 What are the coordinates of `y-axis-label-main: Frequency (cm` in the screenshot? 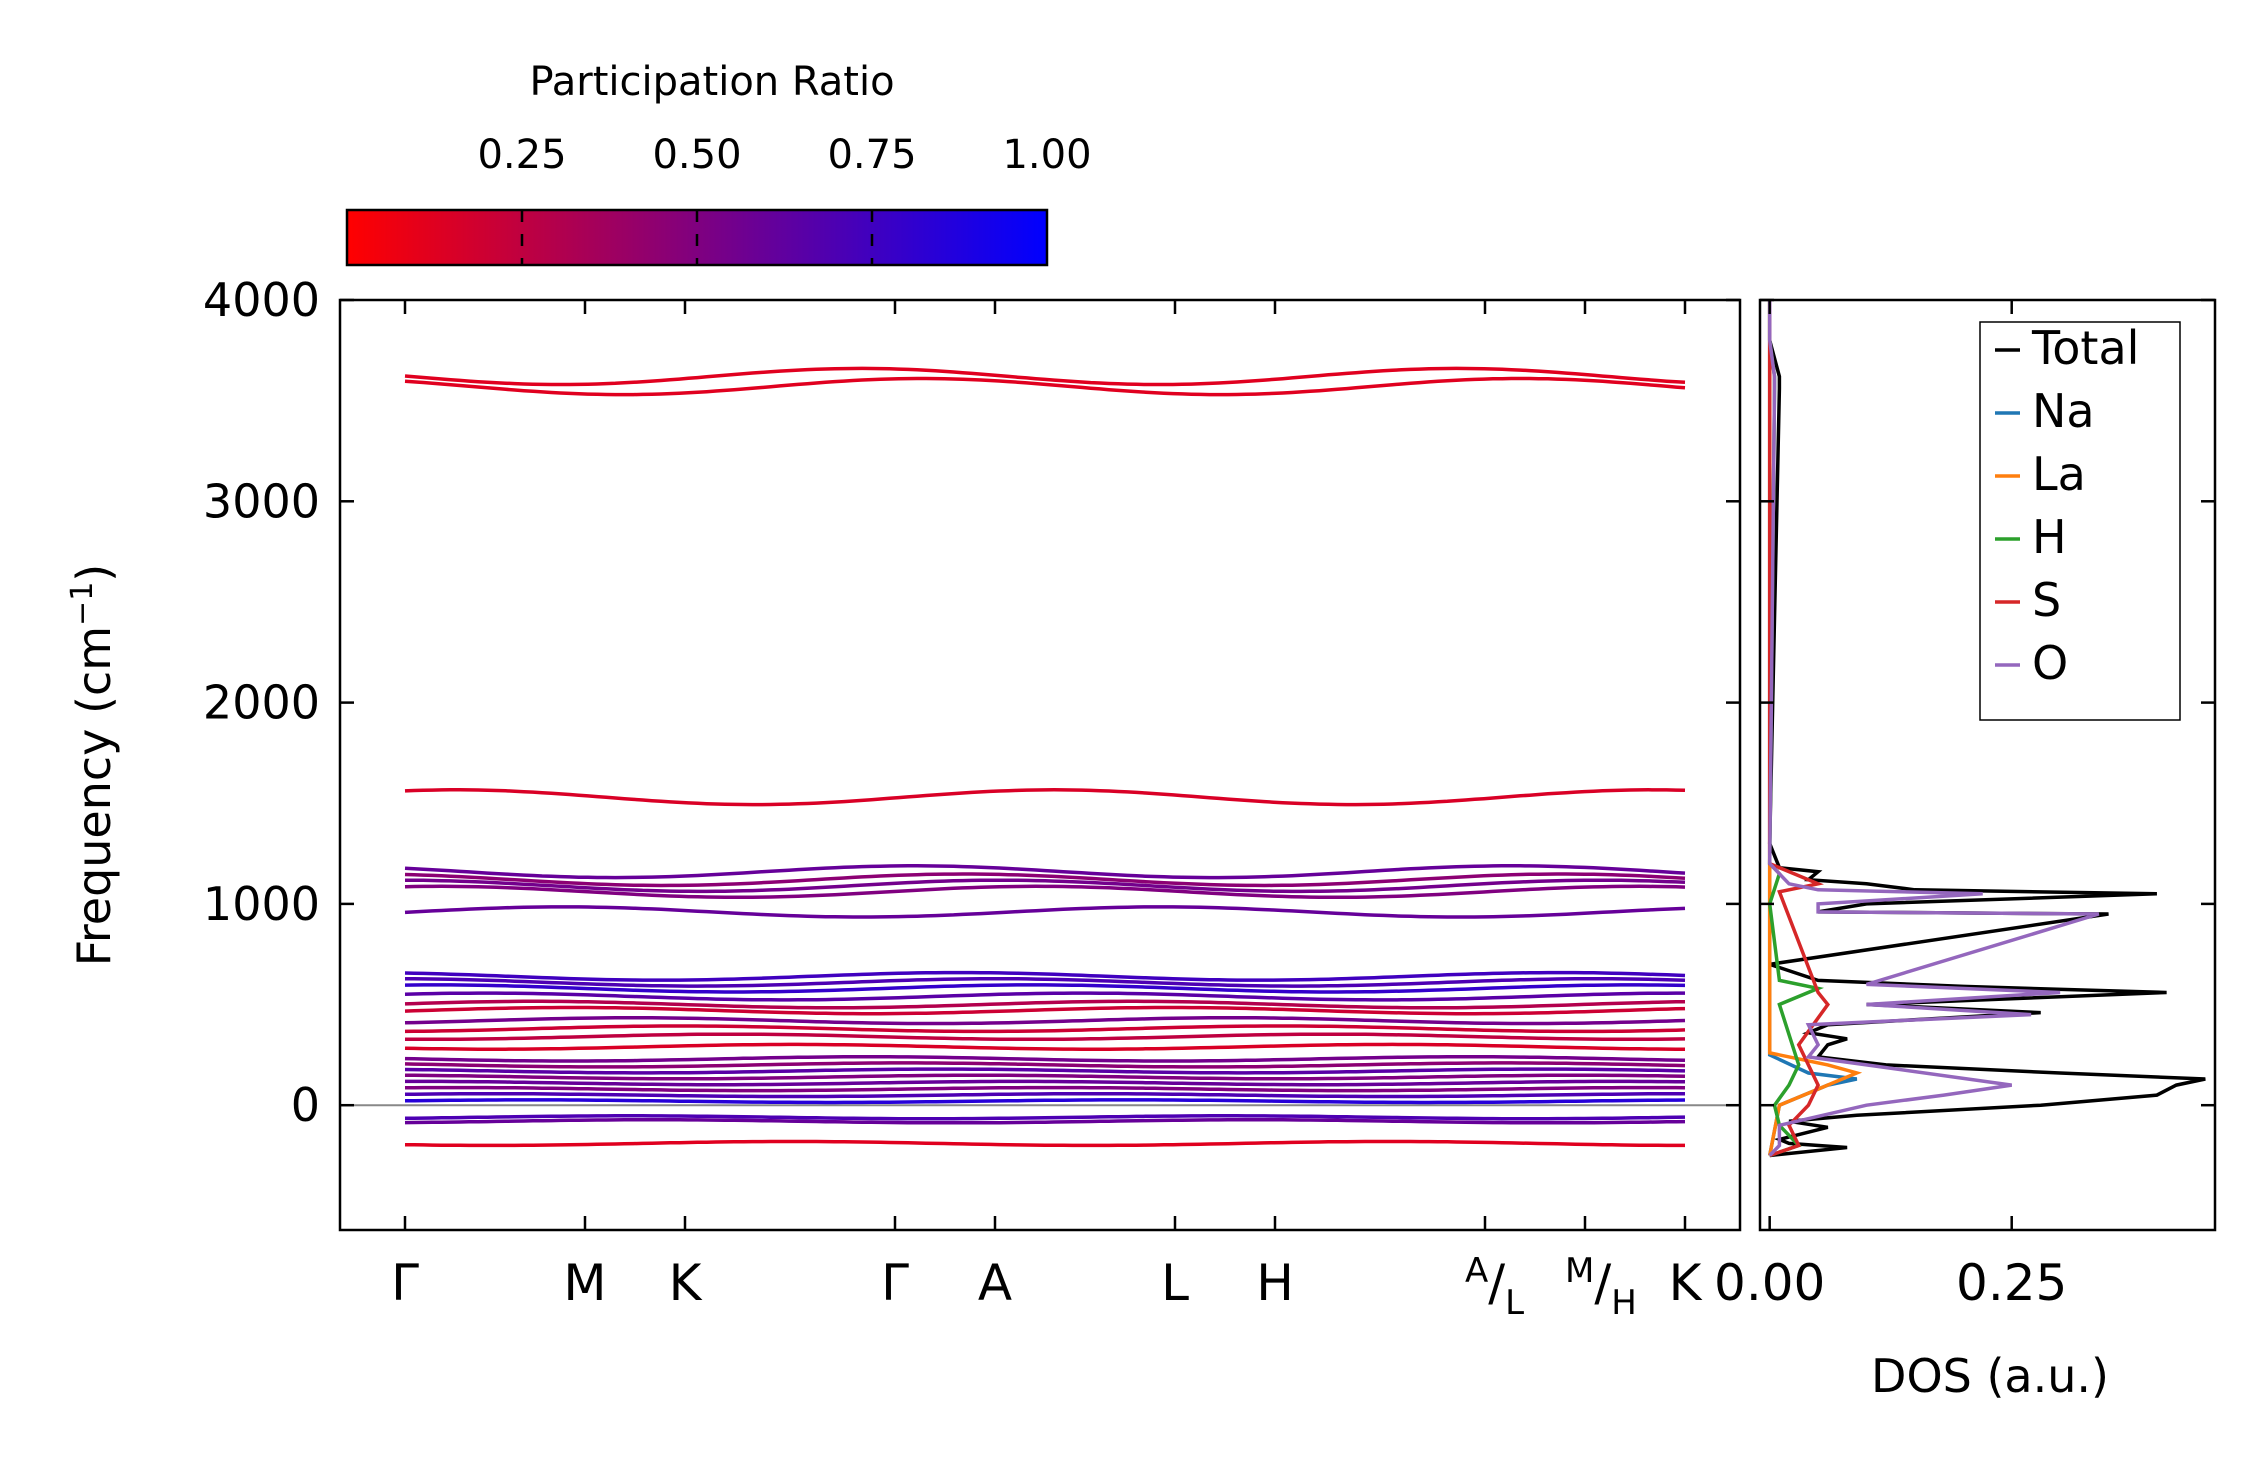 It's located at (94, 796).